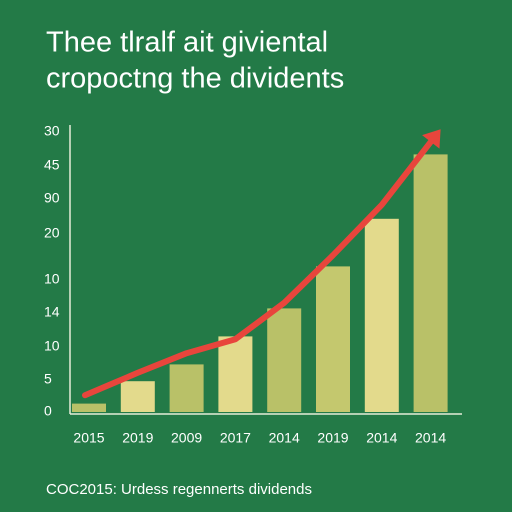 The width and height of the screenshot is (512, 512). I want to click on y-tick-label: 90, so click(52, 198).